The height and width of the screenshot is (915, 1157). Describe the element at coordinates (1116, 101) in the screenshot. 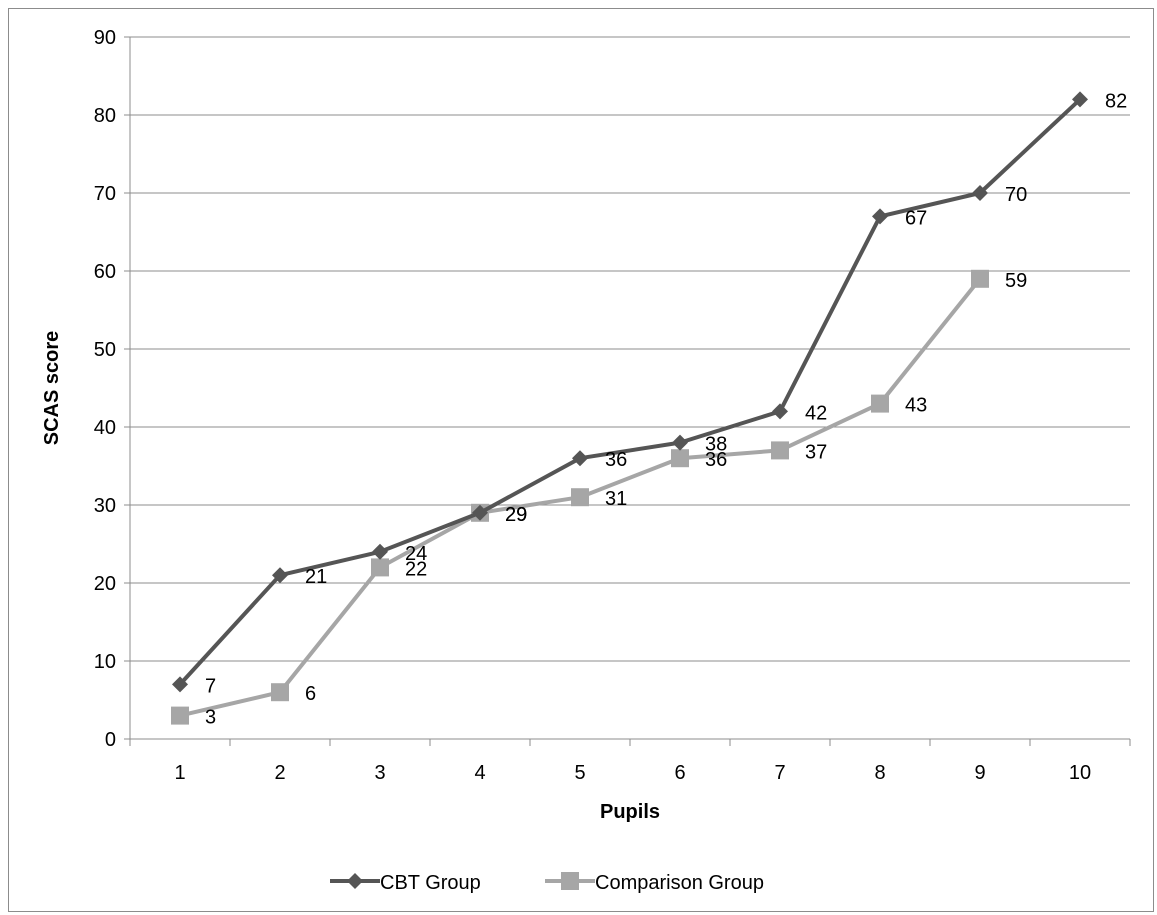

I see `cbt-data-label: 82` at that location.